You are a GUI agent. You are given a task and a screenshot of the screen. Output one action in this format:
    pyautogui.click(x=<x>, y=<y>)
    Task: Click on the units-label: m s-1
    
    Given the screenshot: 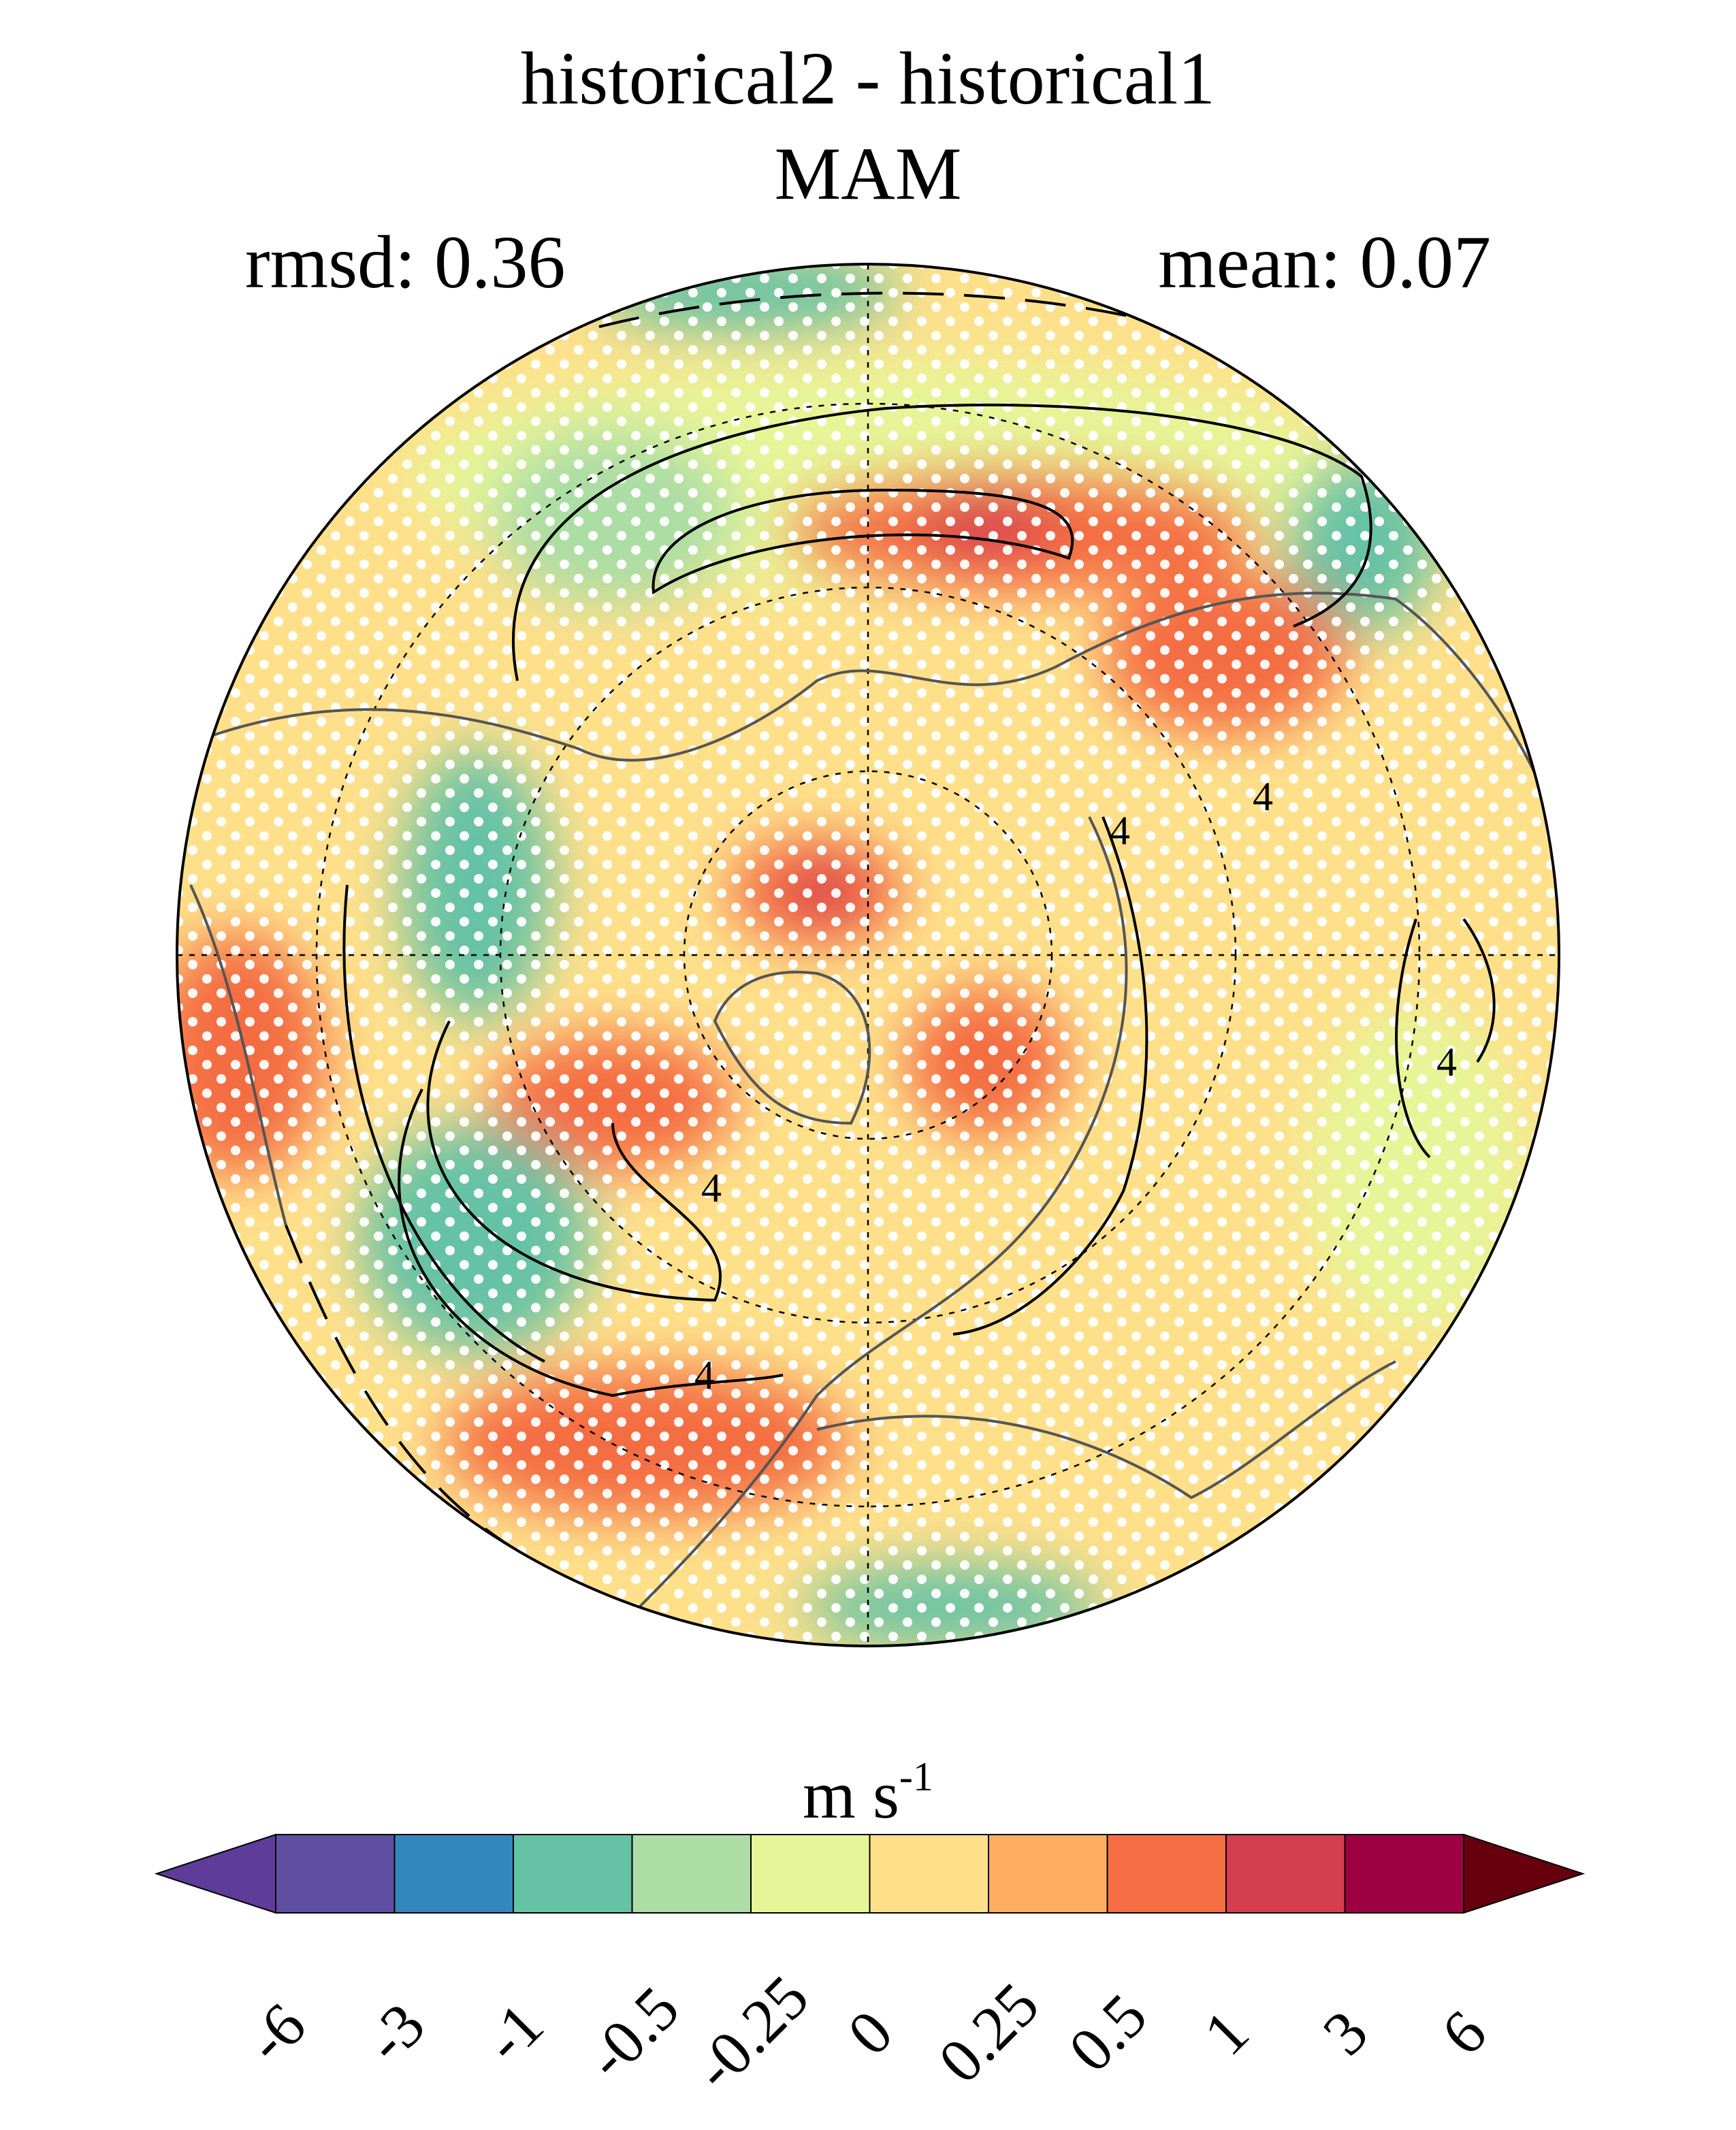 What is the action you would take?
    pyautogui.click(x=868, y=1792)
    